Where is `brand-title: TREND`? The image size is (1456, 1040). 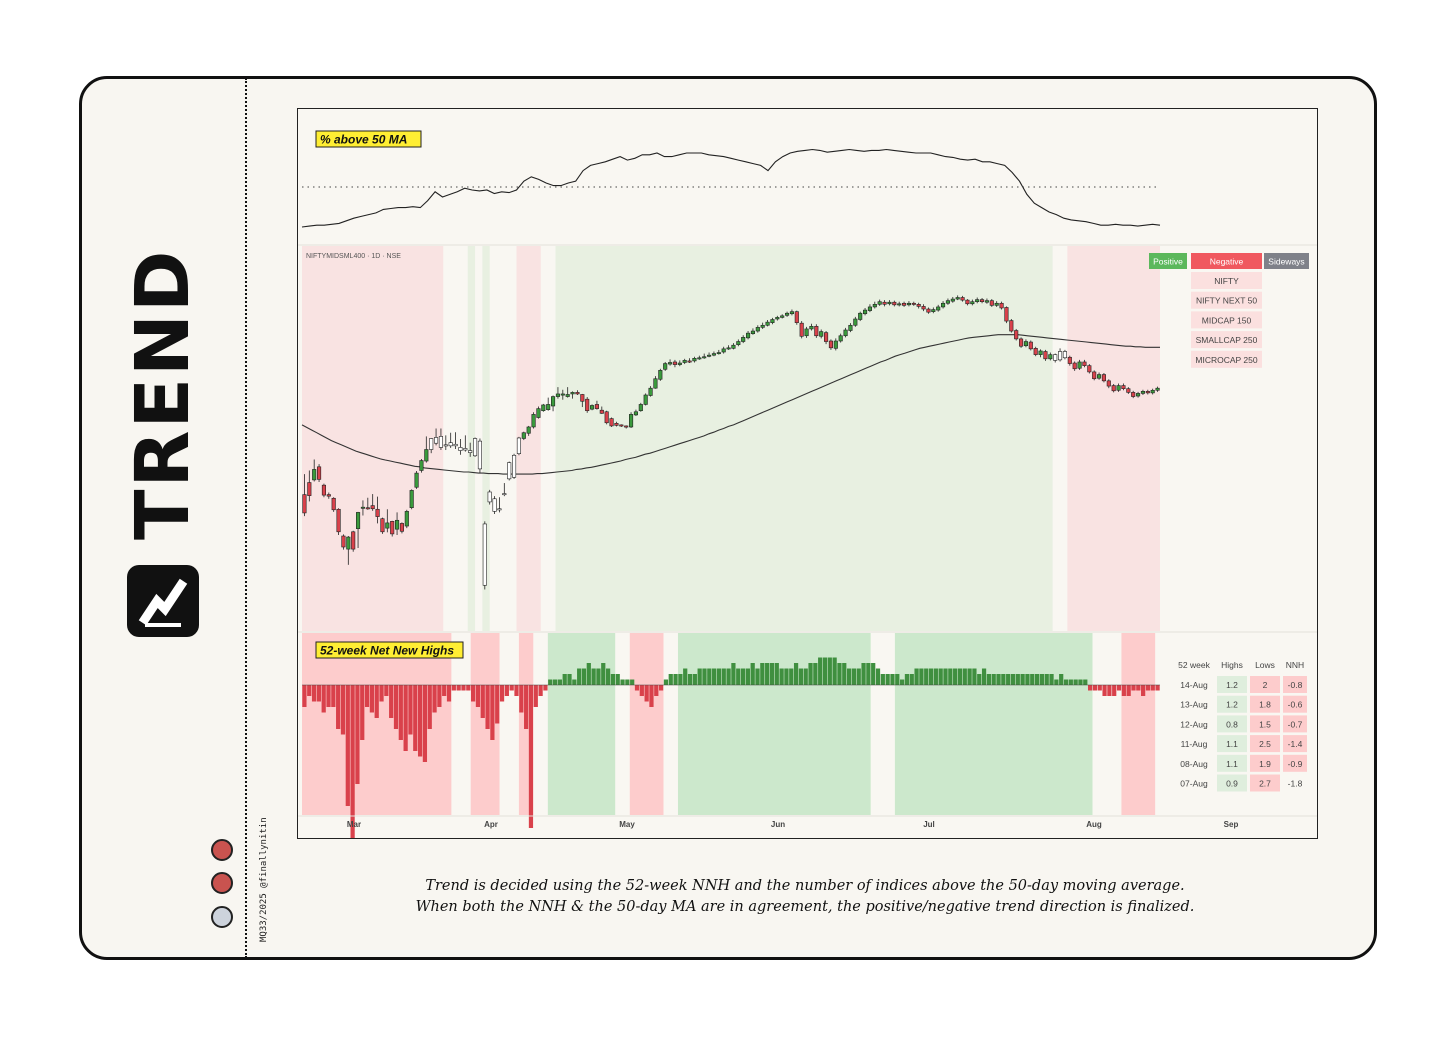
brand-title: TREND is located at coordinates (163, 394).